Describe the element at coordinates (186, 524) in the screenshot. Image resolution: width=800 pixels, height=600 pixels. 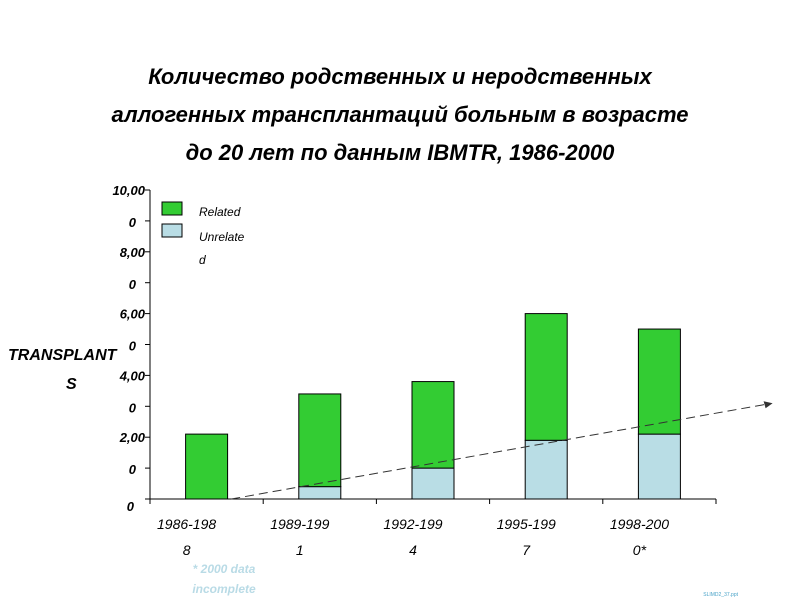
I see `x-tick-label: 1986-198` at that location.